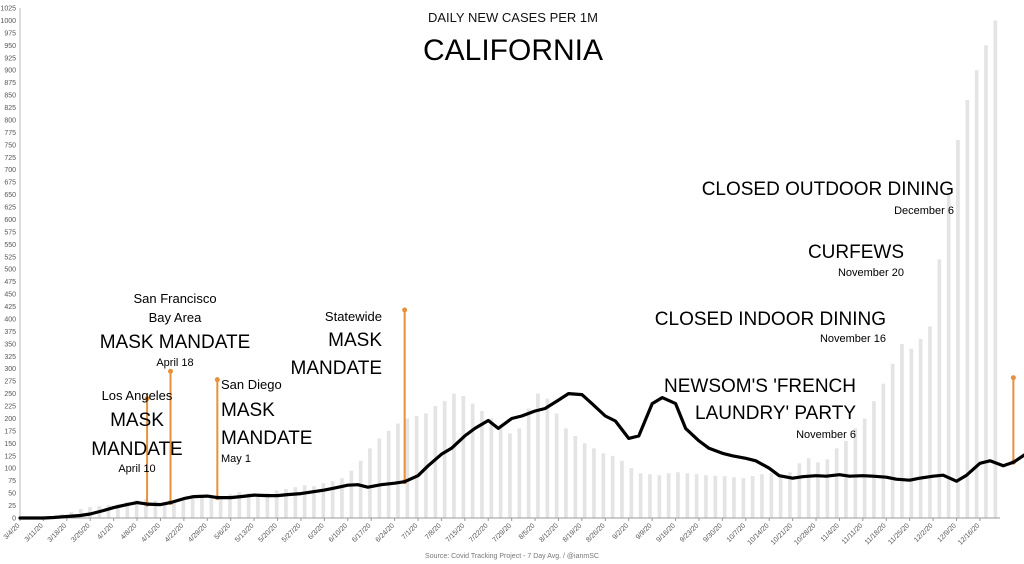 The width and height of the screenshot is (1024, 564). I want to click on annotation-date: April 10, so click(136, 469).